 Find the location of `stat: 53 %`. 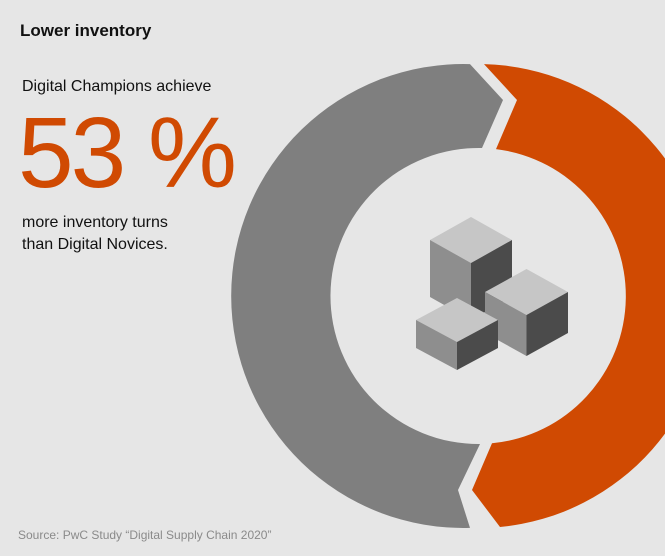

stat: 53 % is located at coordinates (126, 153).